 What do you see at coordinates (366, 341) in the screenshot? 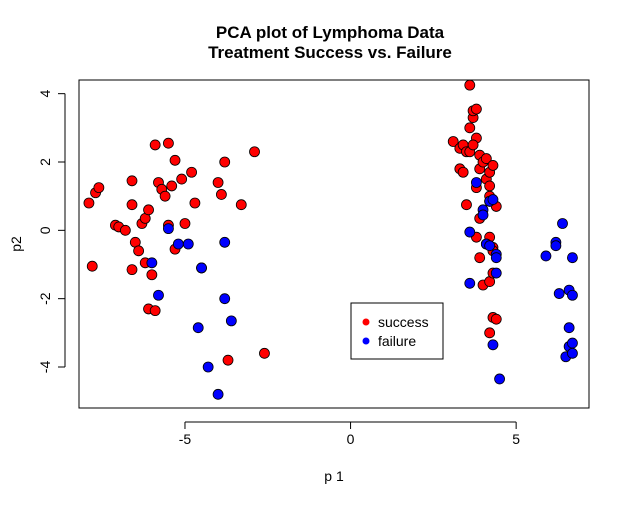
I see `legend-failure-marker` at bounding box center [366, 341].